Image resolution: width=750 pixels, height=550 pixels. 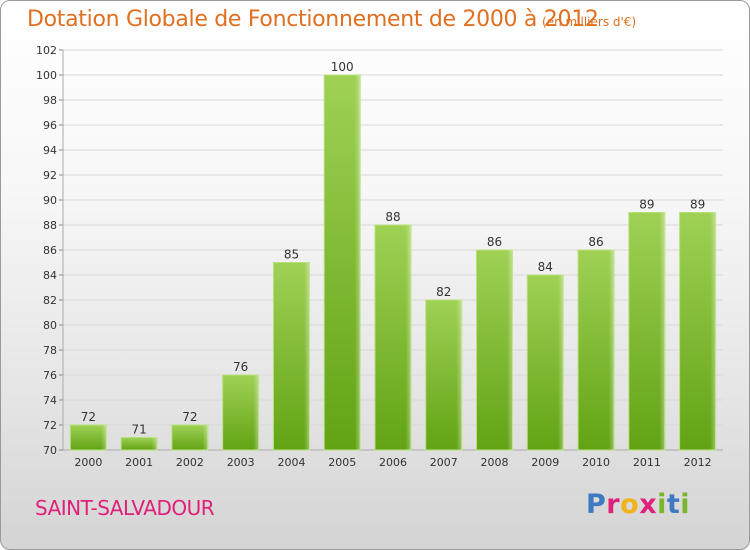 I want to click on commune-name: SAINT-SALVADOUR, so click(x=125, y=508).